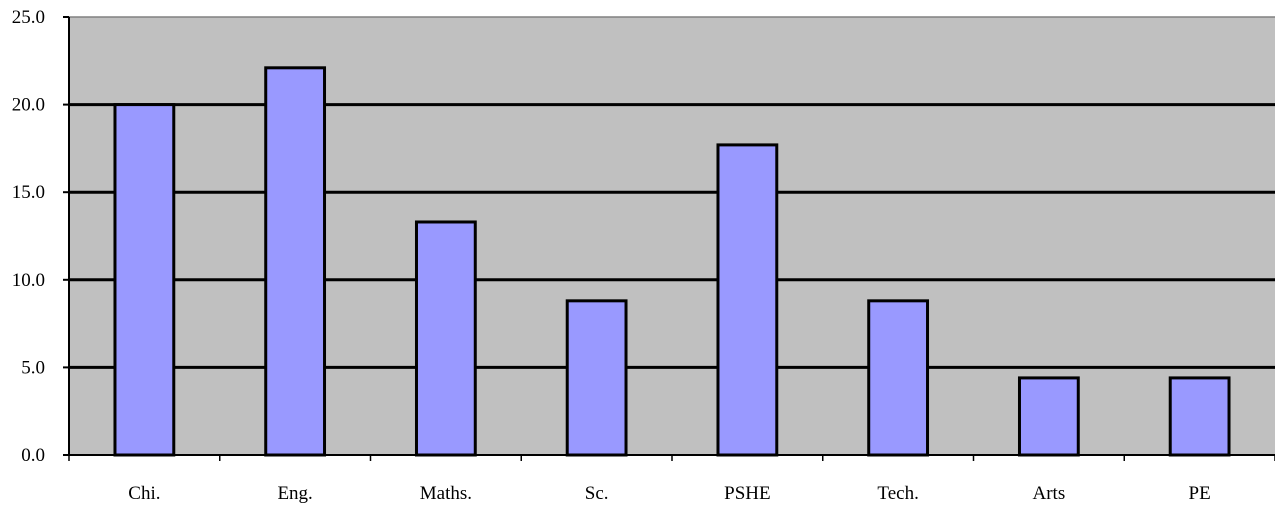 The height and width of the screenshot is (508, 1275). What do you see at coordinates (1200, 493) in the screenshot?
I see `x-tick-label: PE` at bounding box center [1200, 493].